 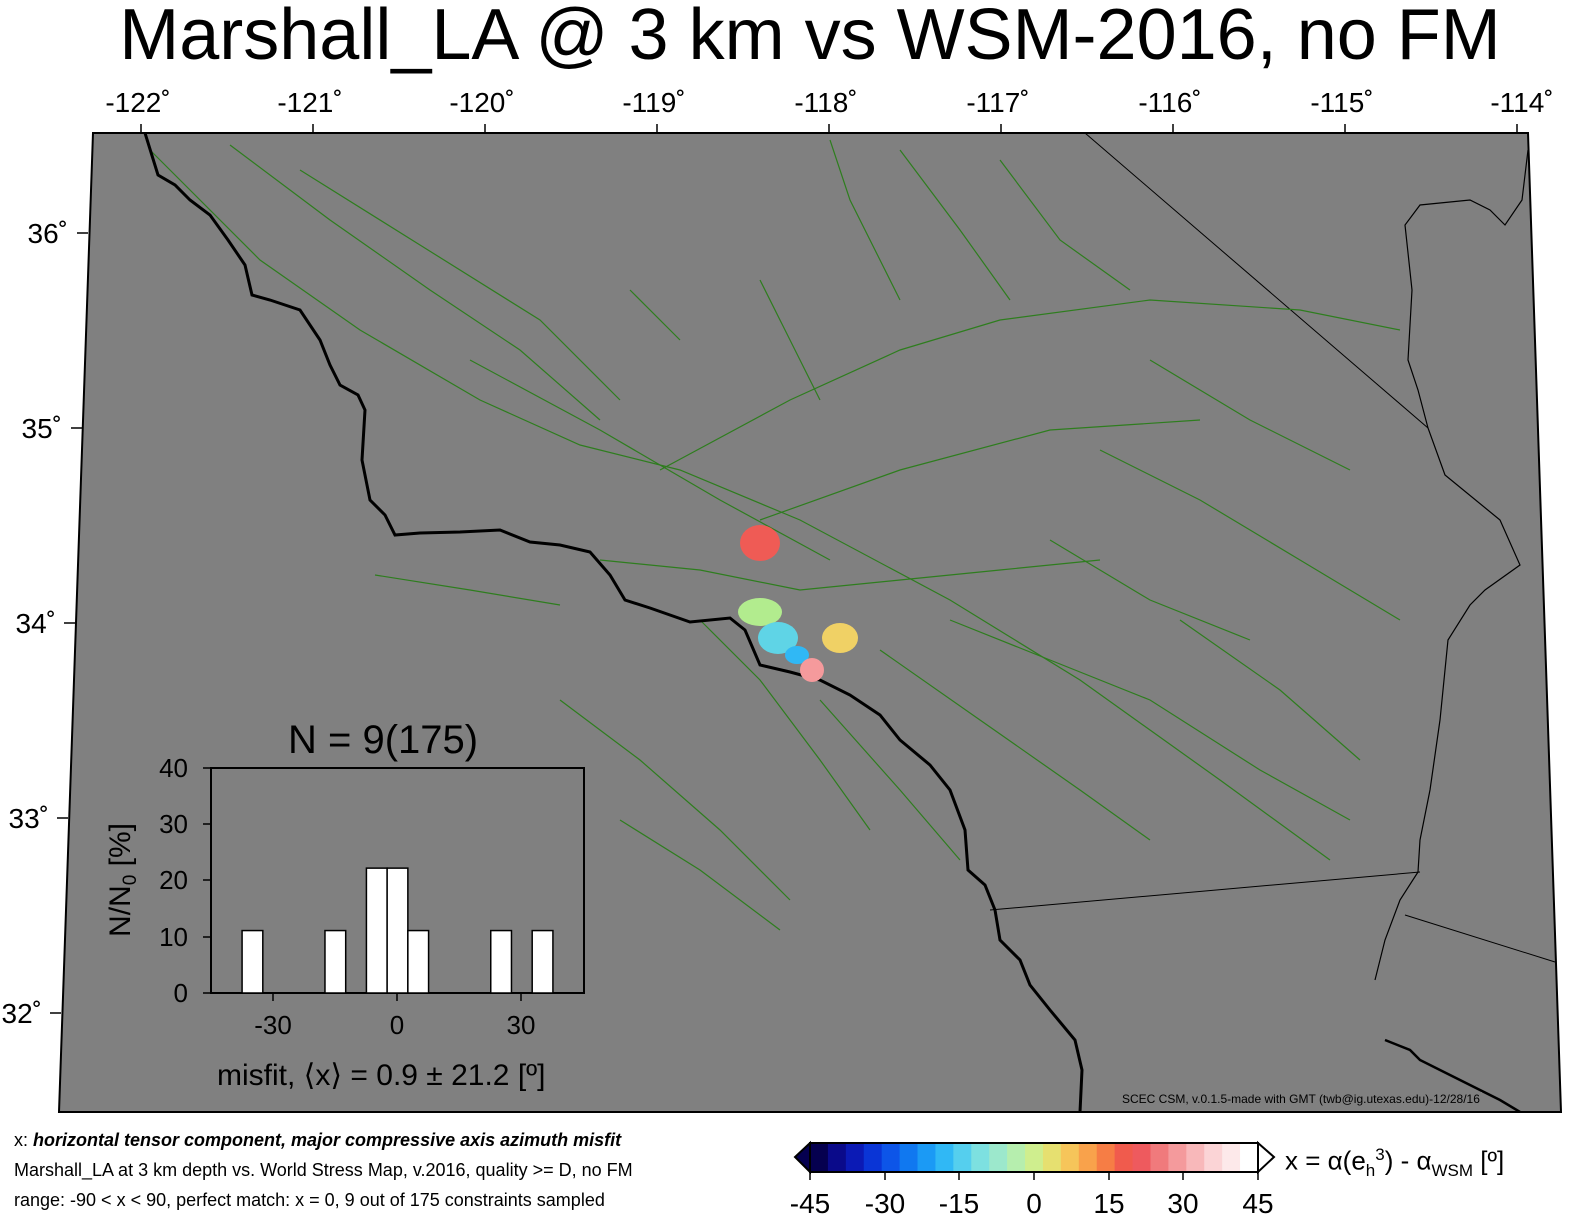 I want to click on lon-tick-label: -122˚, so click(x=137, y=102).